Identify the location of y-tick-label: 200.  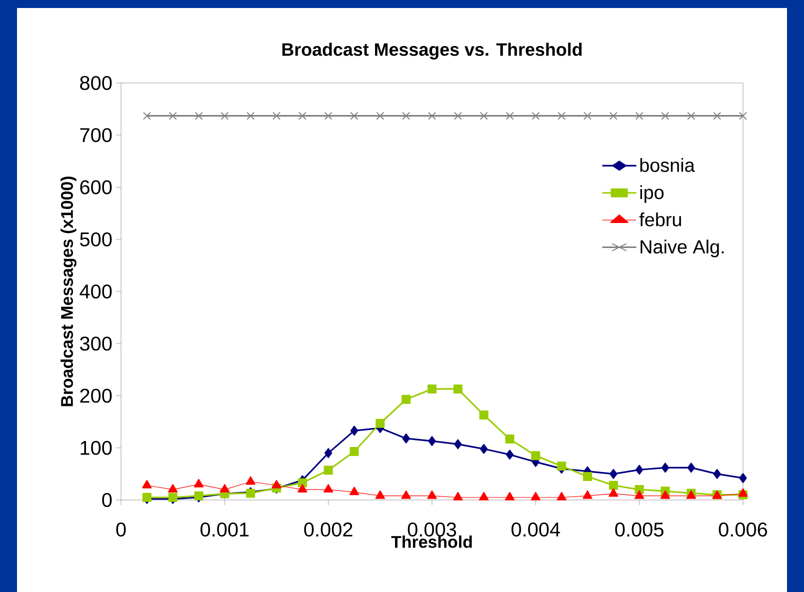
(96, 395).